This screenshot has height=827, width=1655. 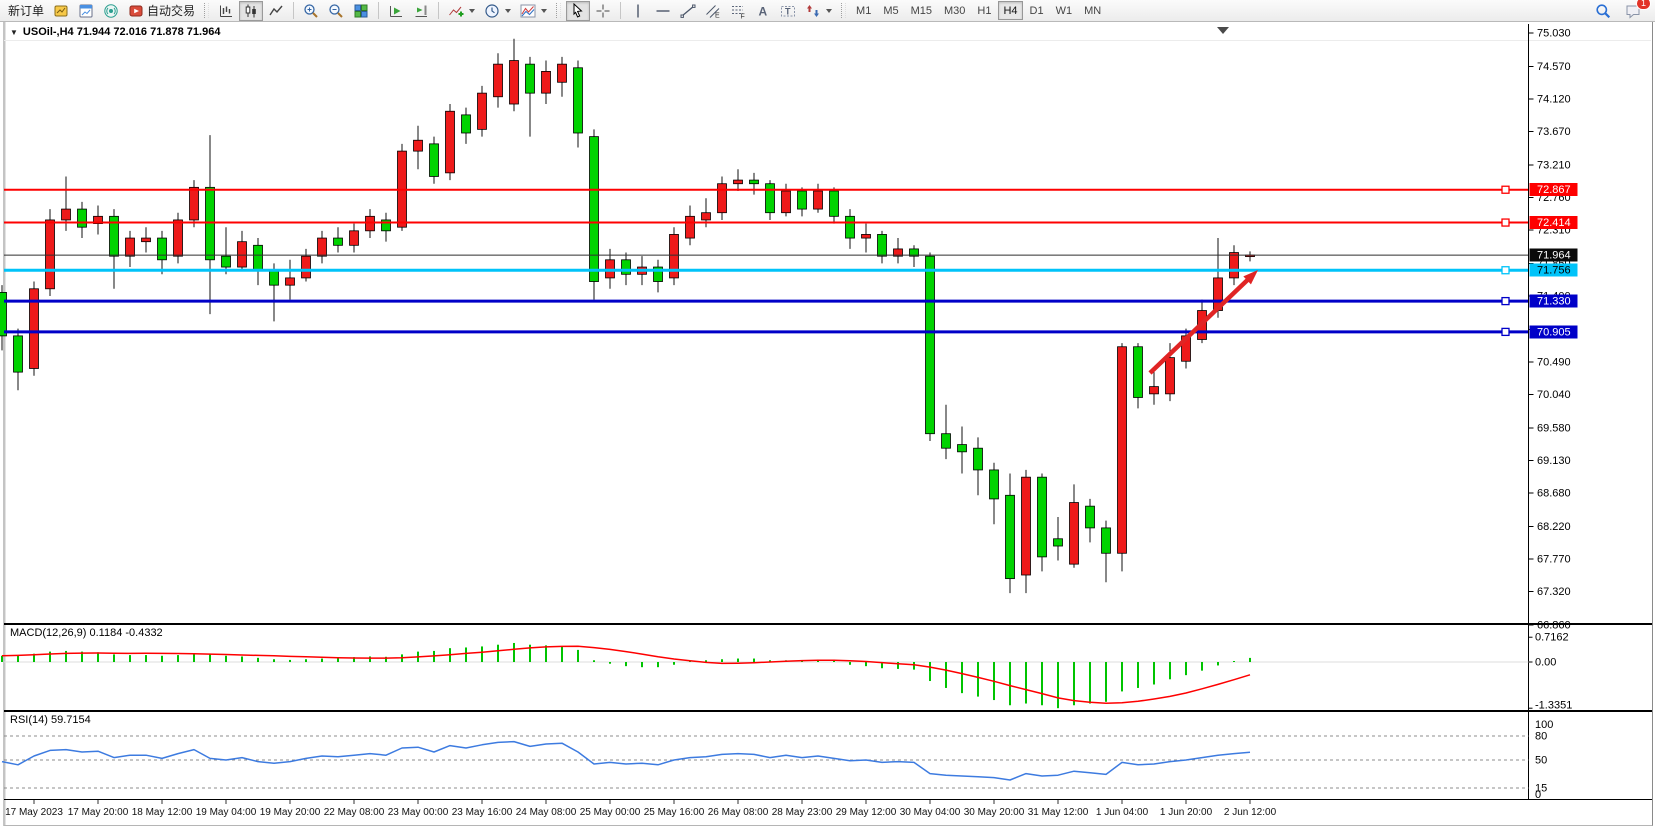 What do you see at coordinates (1223, 30) in the screenshot?
I see `chart-shift-marker` at bounding box center [1223, 30].